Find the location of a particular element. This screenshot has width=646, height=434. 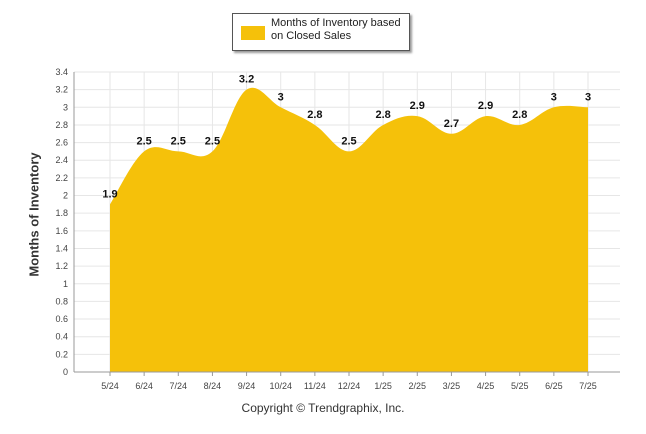

data-label: 1.9 is located at coordinates (109, 194).